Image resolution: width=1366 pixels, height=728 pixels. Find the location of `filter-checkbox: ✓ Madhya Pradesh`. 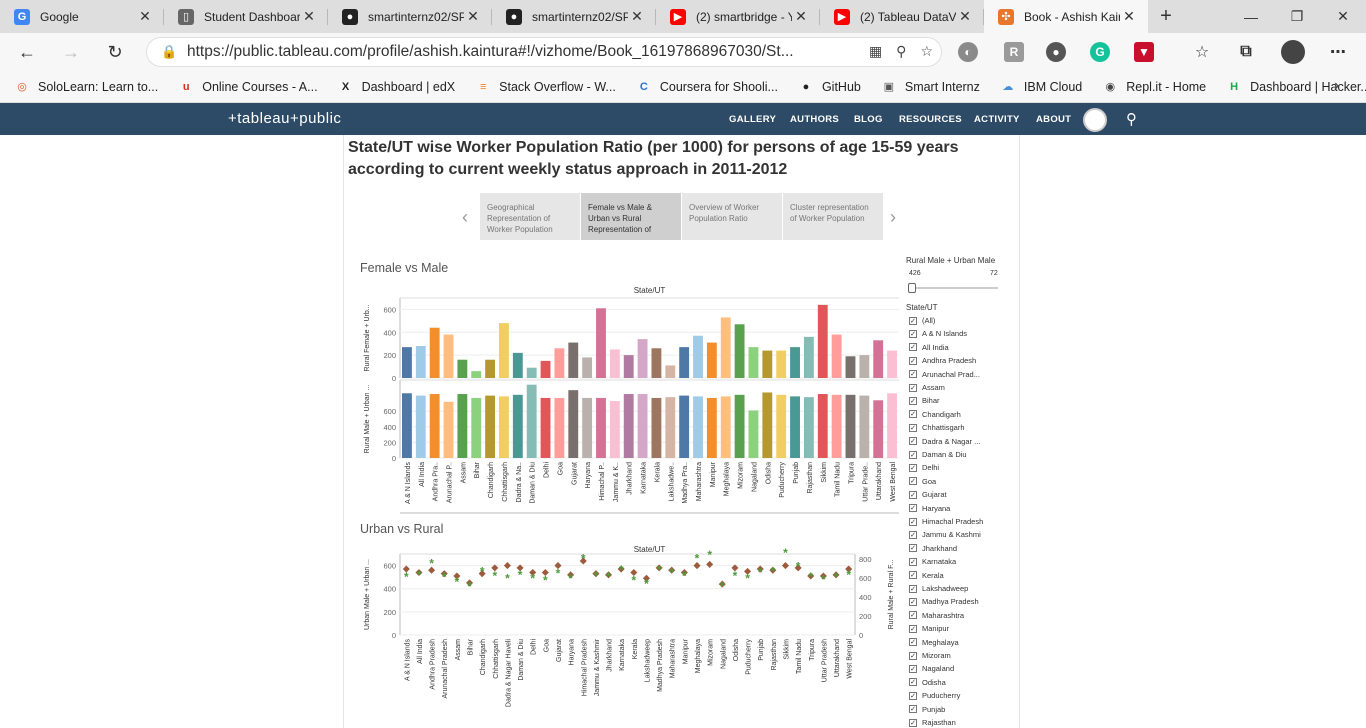

filter-checkbox: ✓ Madhya Pradesh is located at coordinates (944, 601).